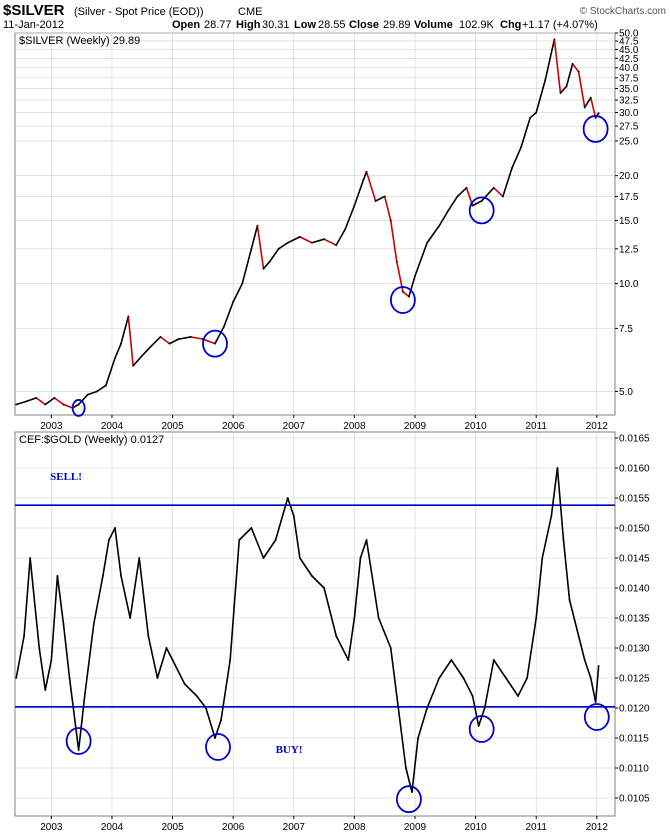  What do you see at coordinates (629, 41) in the screenshot?
I see `y-tick-label: 47.5` at bounding box center [629, 41].